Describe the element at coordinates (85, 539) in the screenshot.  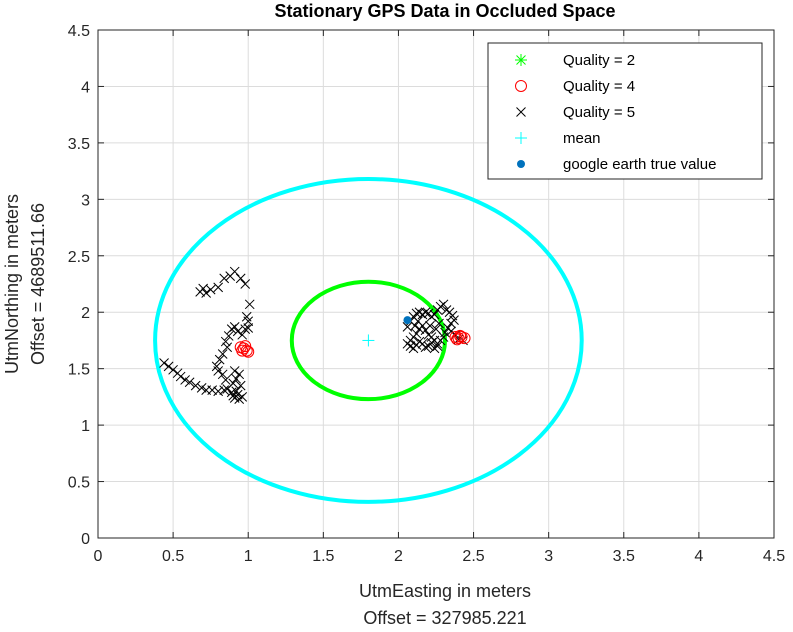
I see `y-tick-label: 0` at that location.